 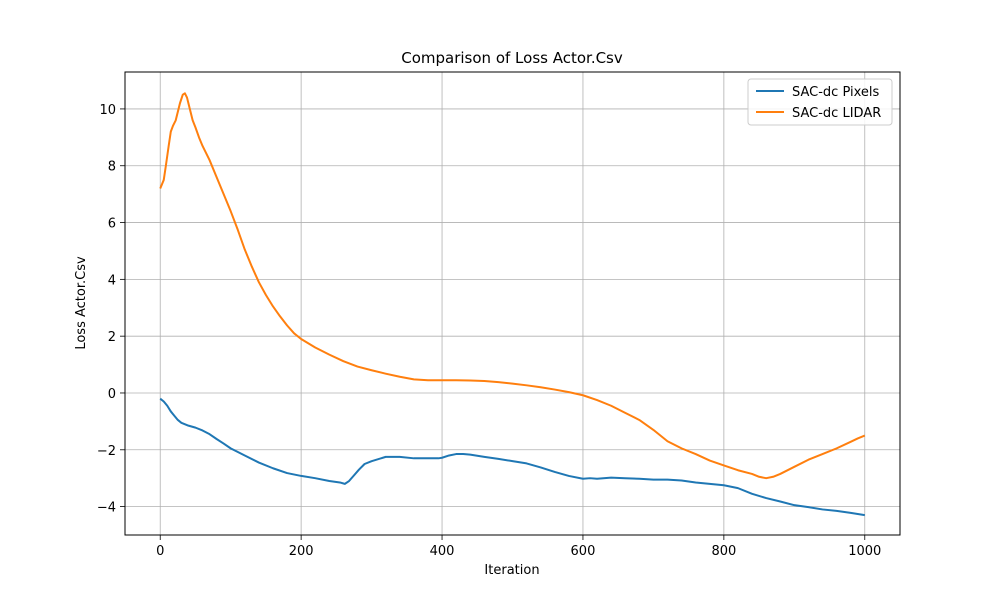 I want to click on y-tick-label: −2, so click(x=106, y=451).